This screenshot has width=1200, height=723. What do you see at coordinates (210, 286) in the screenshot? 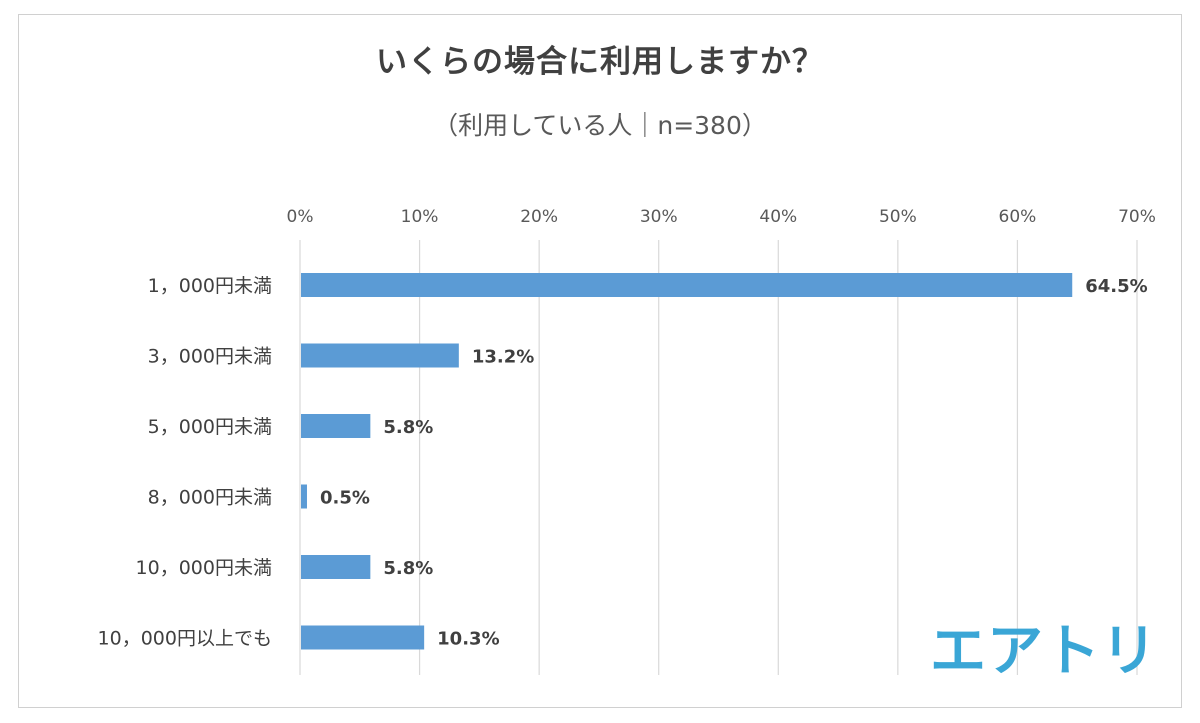
I see `category-label: 1，000円未満` at bounding box center [210, 286].